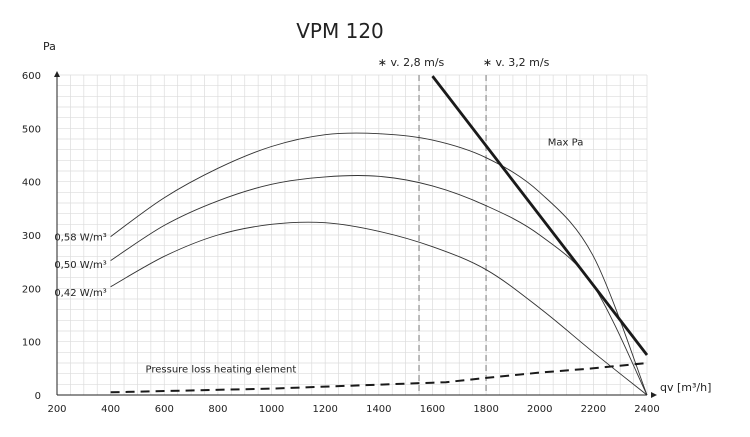 This screenshot has height=437, width=750. Describe the element at coordinates (432, 409) in the screenshot. I see `x-tick-label: 1600` at that location.